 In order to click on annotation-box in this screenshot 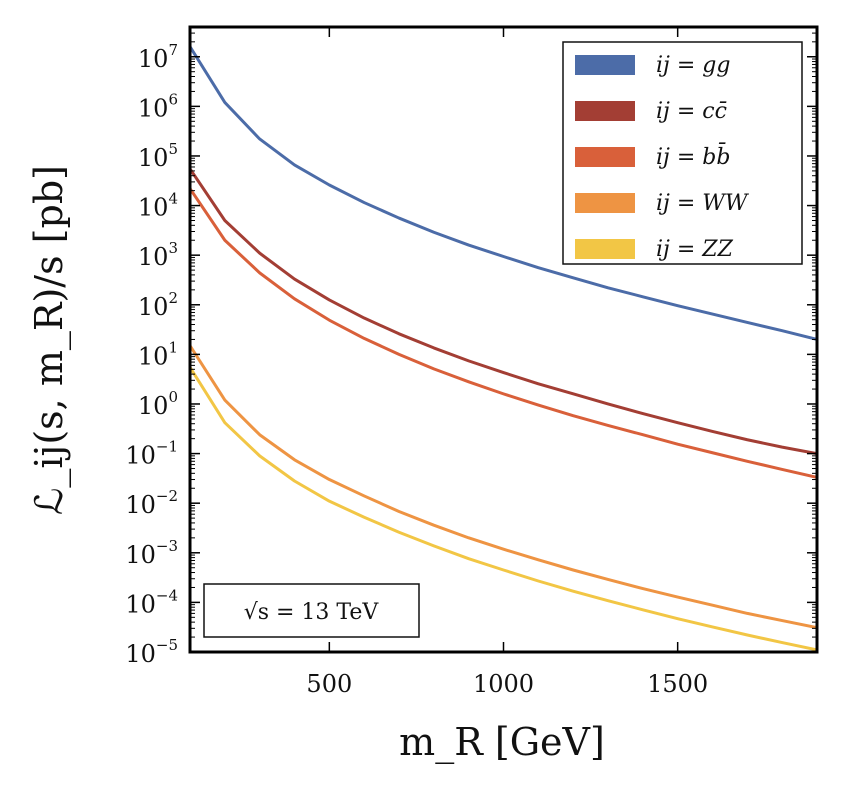, I will do `click(311, 610)`.